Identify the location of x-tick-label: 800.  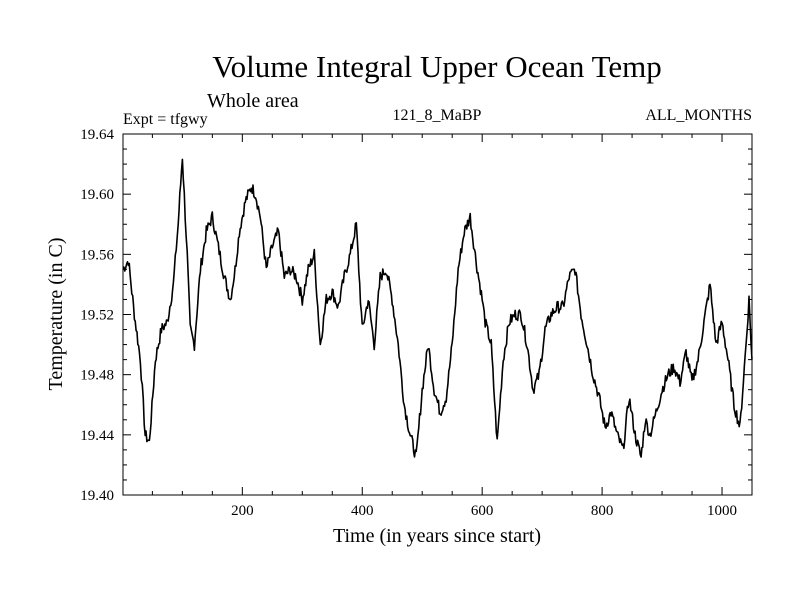
(602, 511).